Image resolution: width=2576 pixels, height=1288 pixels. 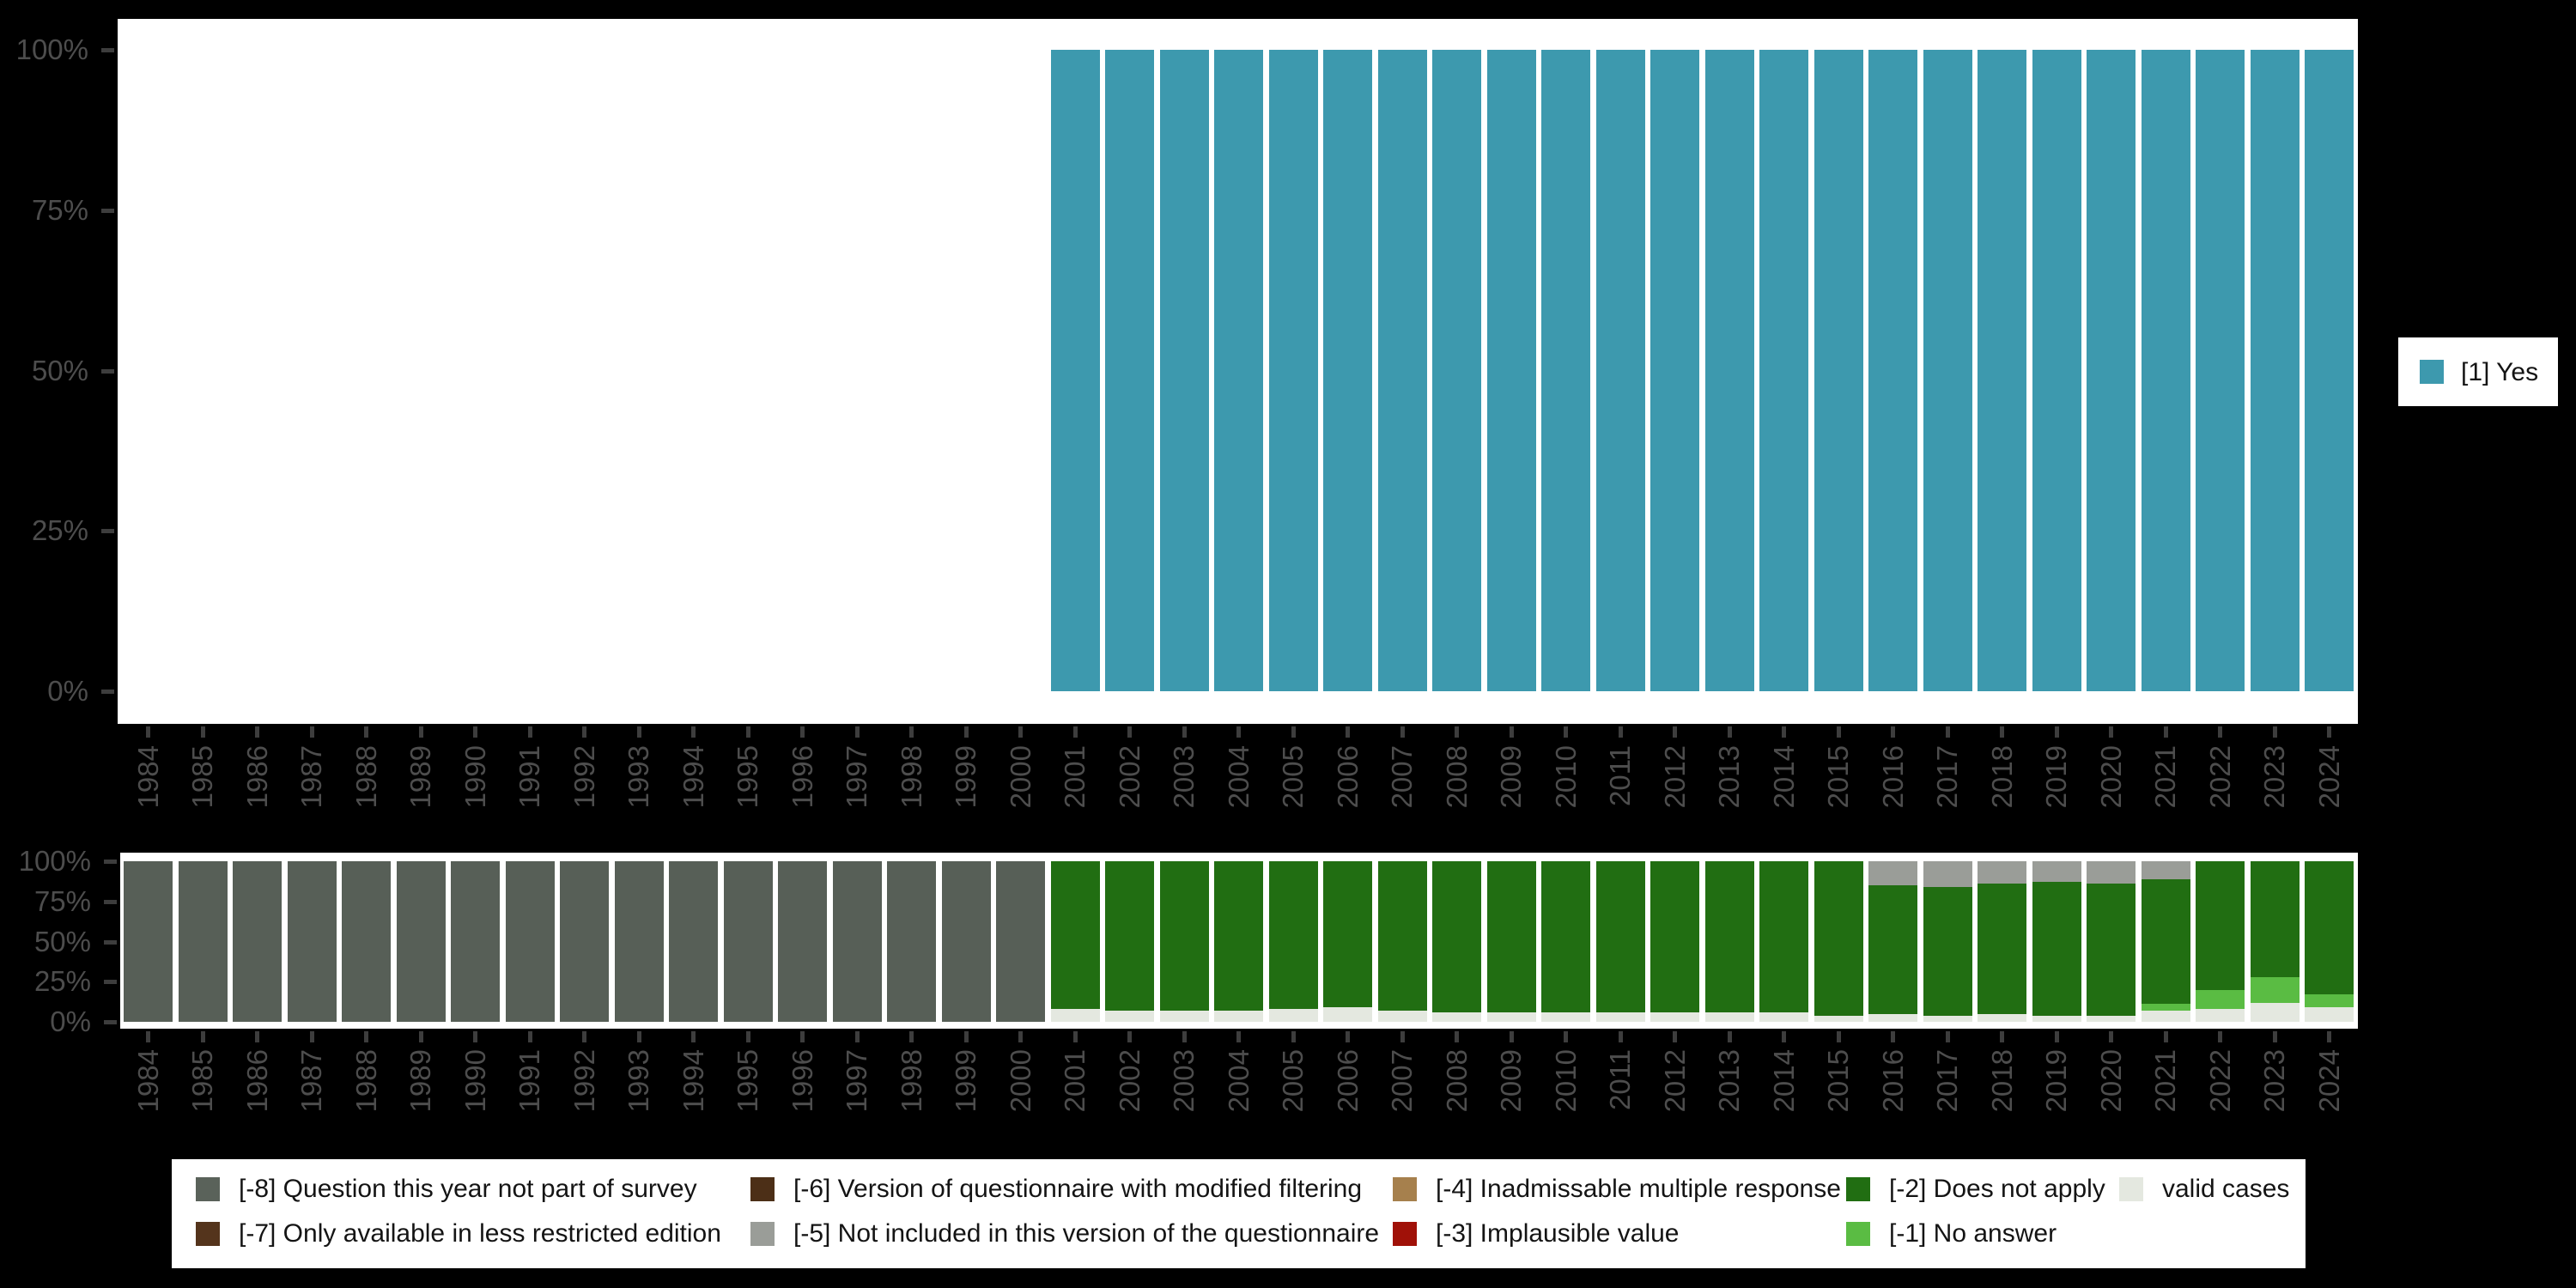 What do you see at coordinates (1620, 1036) in the screenshot?
I see `missing-values-chart-x-tick-2011` at bounding box center [1620, 1036].